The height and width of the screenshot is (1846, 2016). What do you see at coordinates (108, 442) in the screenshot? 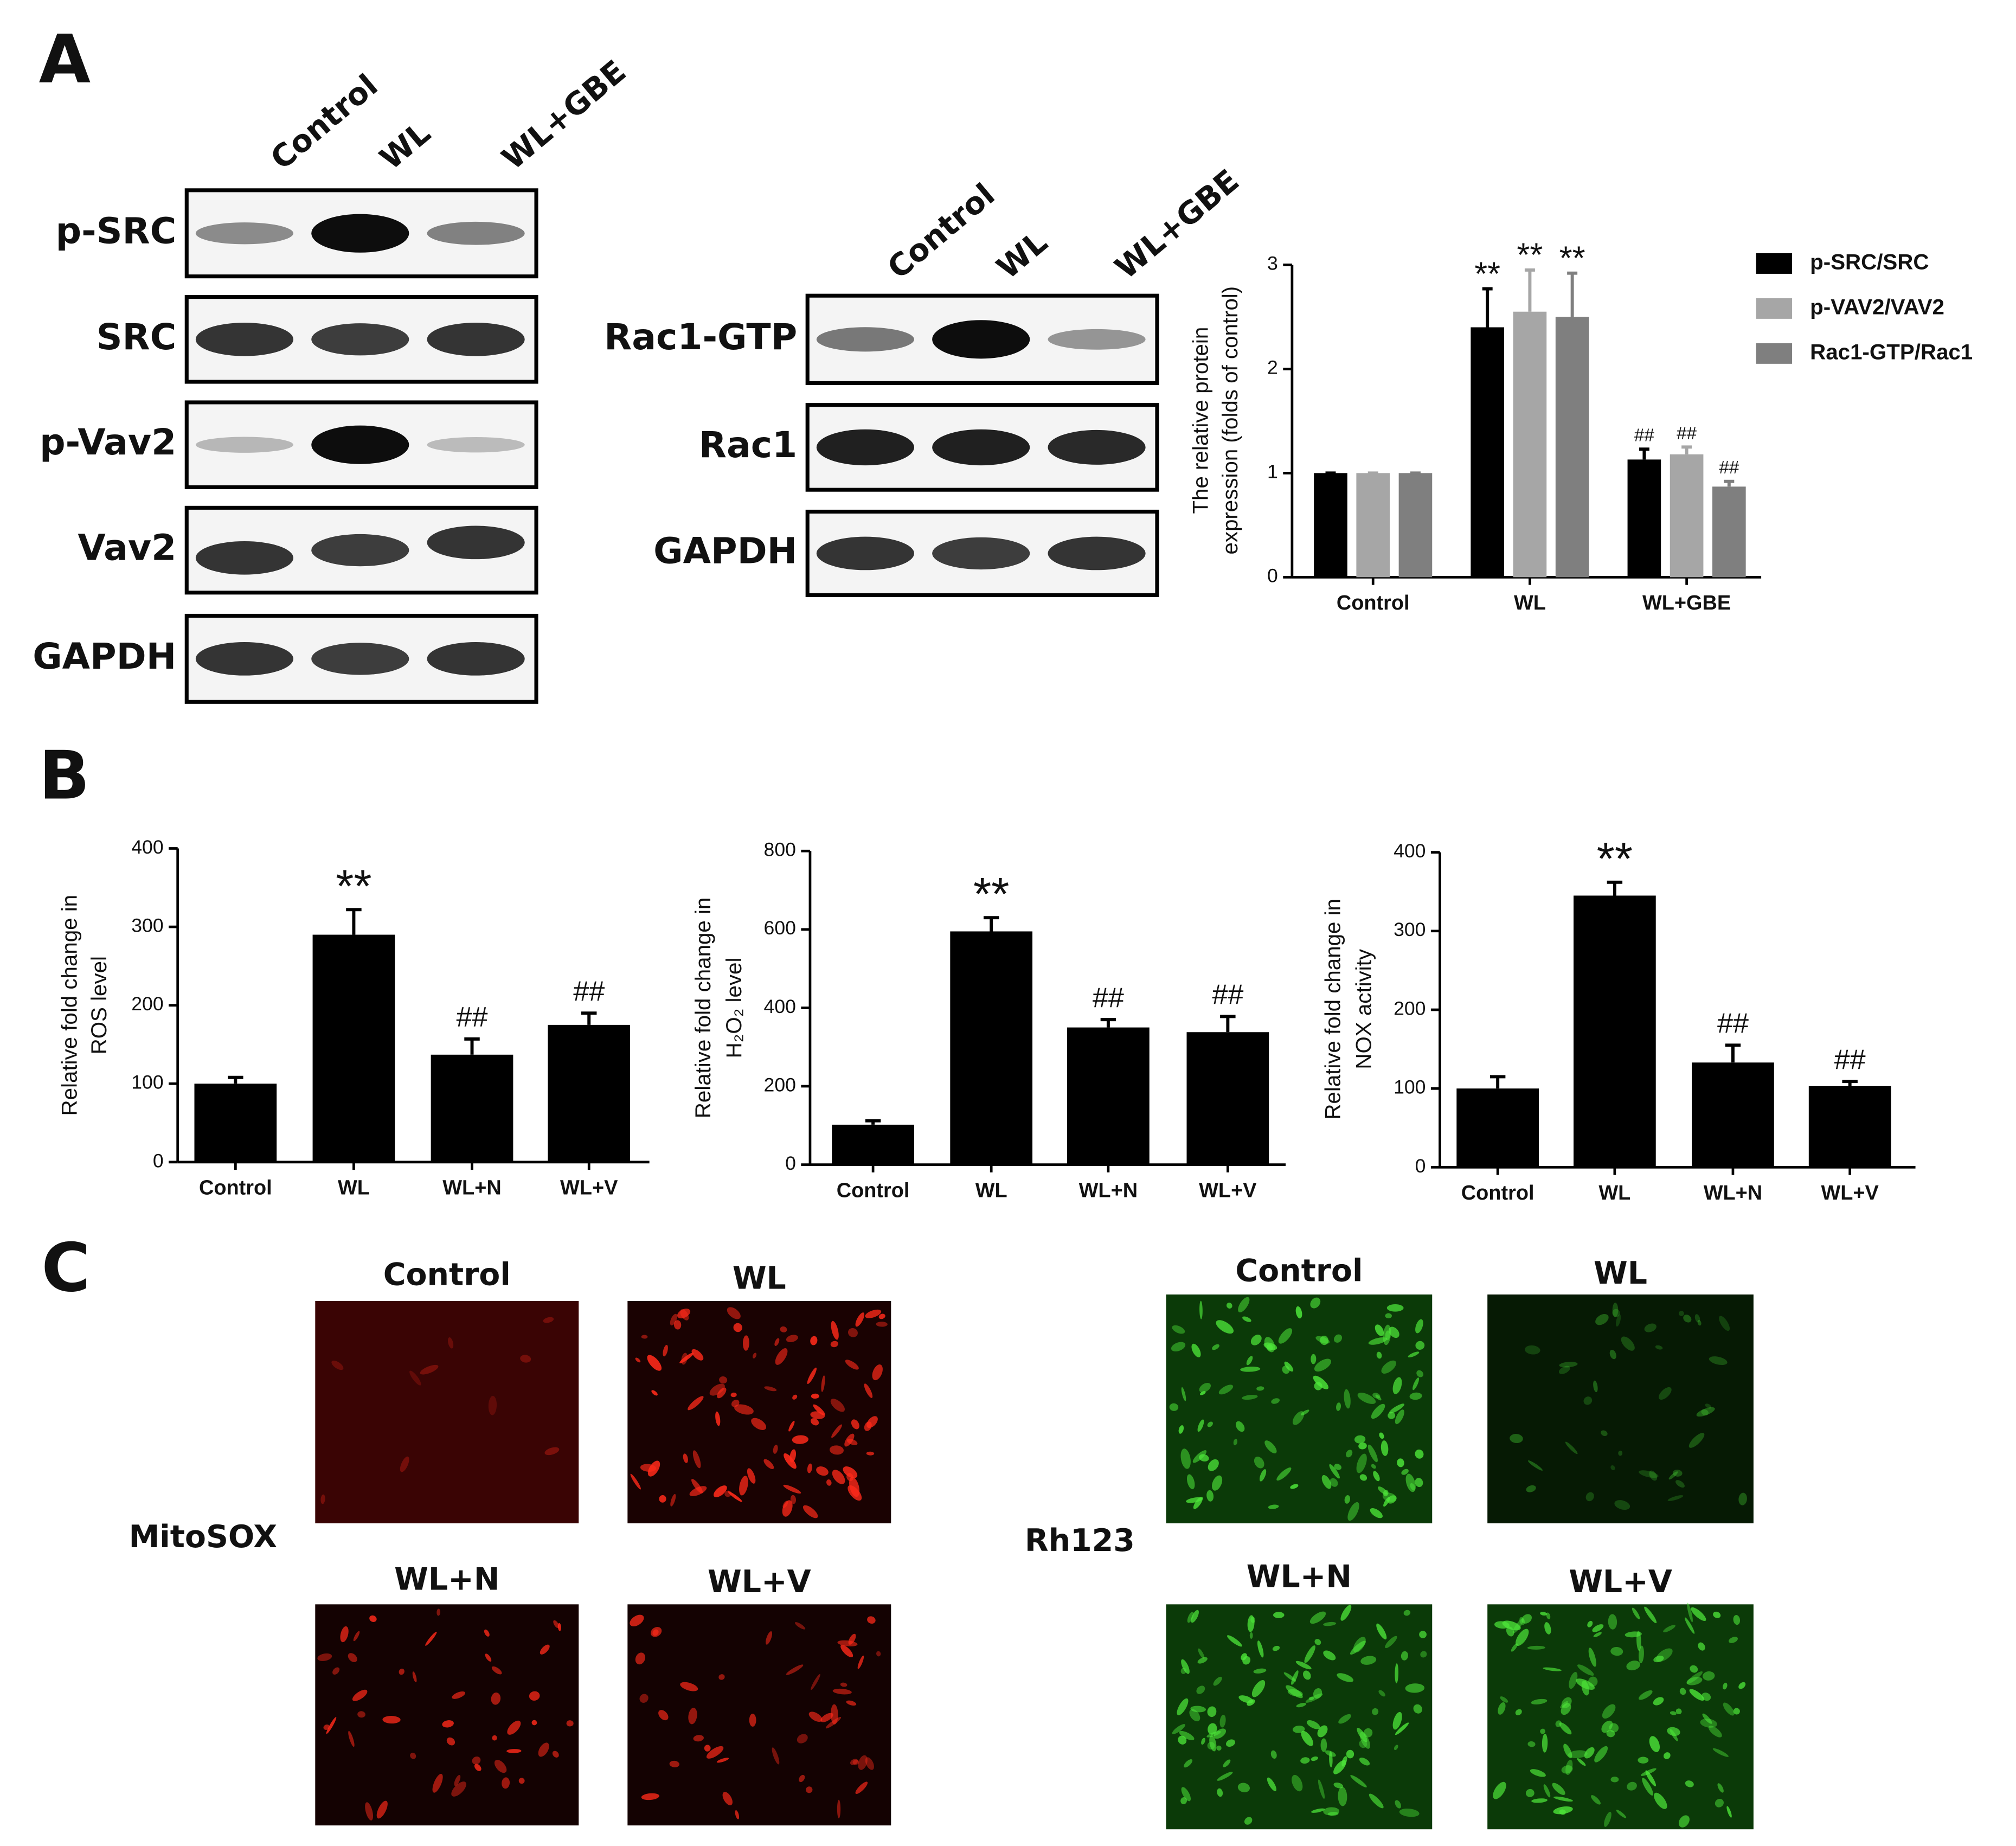
I see `blot-label: p-Vav2` at bounding box center [108, 442].